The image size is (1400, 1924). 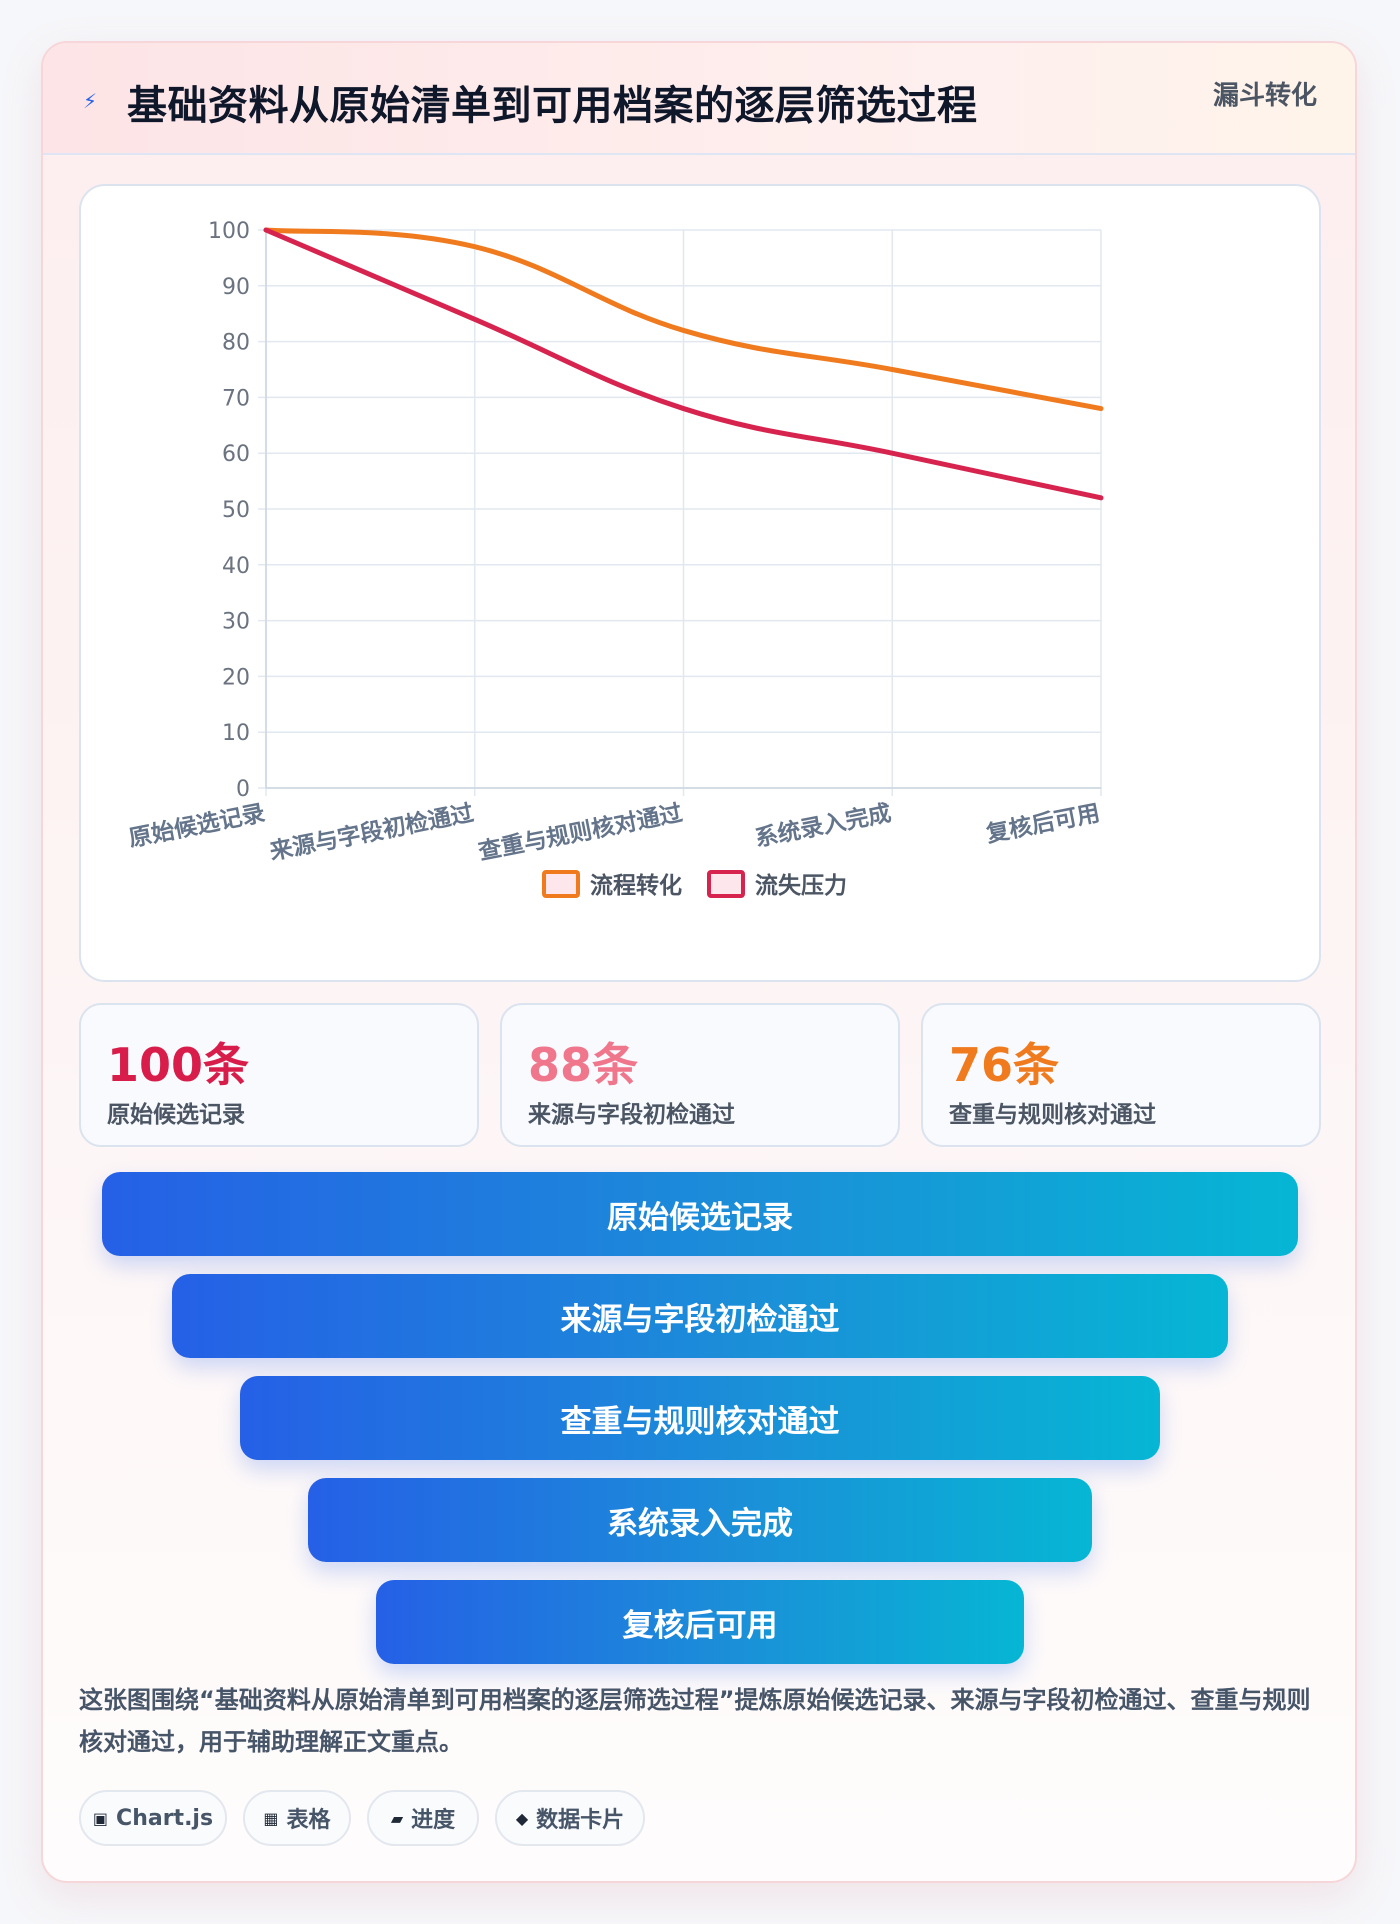 What do you see at coordinates (236, 622) in the screenshot?
I see `y-tick-label: 30` at bounding box center [236, 622].